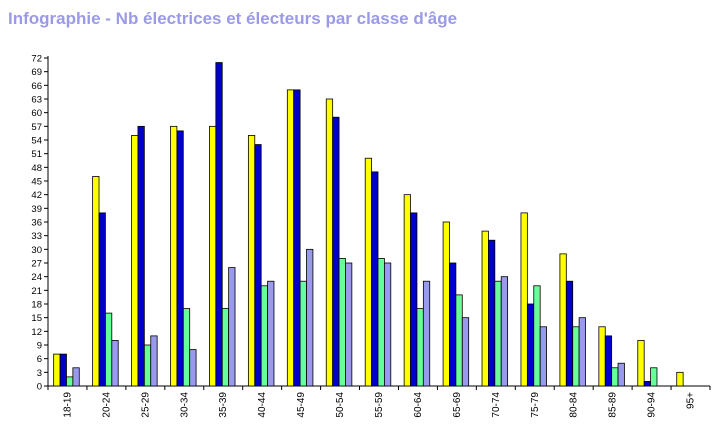 The image size is (728, 429). What do you see at coordinates (36, 264) in the screenshot?
I see `y-tick-label: 27` at bounding box center [36, 264].